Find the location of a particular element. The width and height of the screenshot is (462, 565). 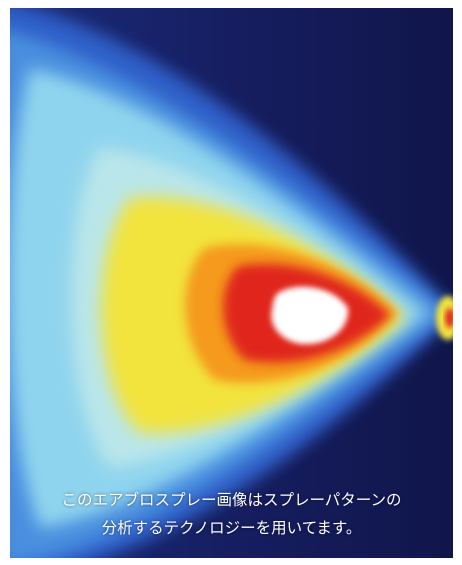

plume-core is located at coordinates (310, 315).